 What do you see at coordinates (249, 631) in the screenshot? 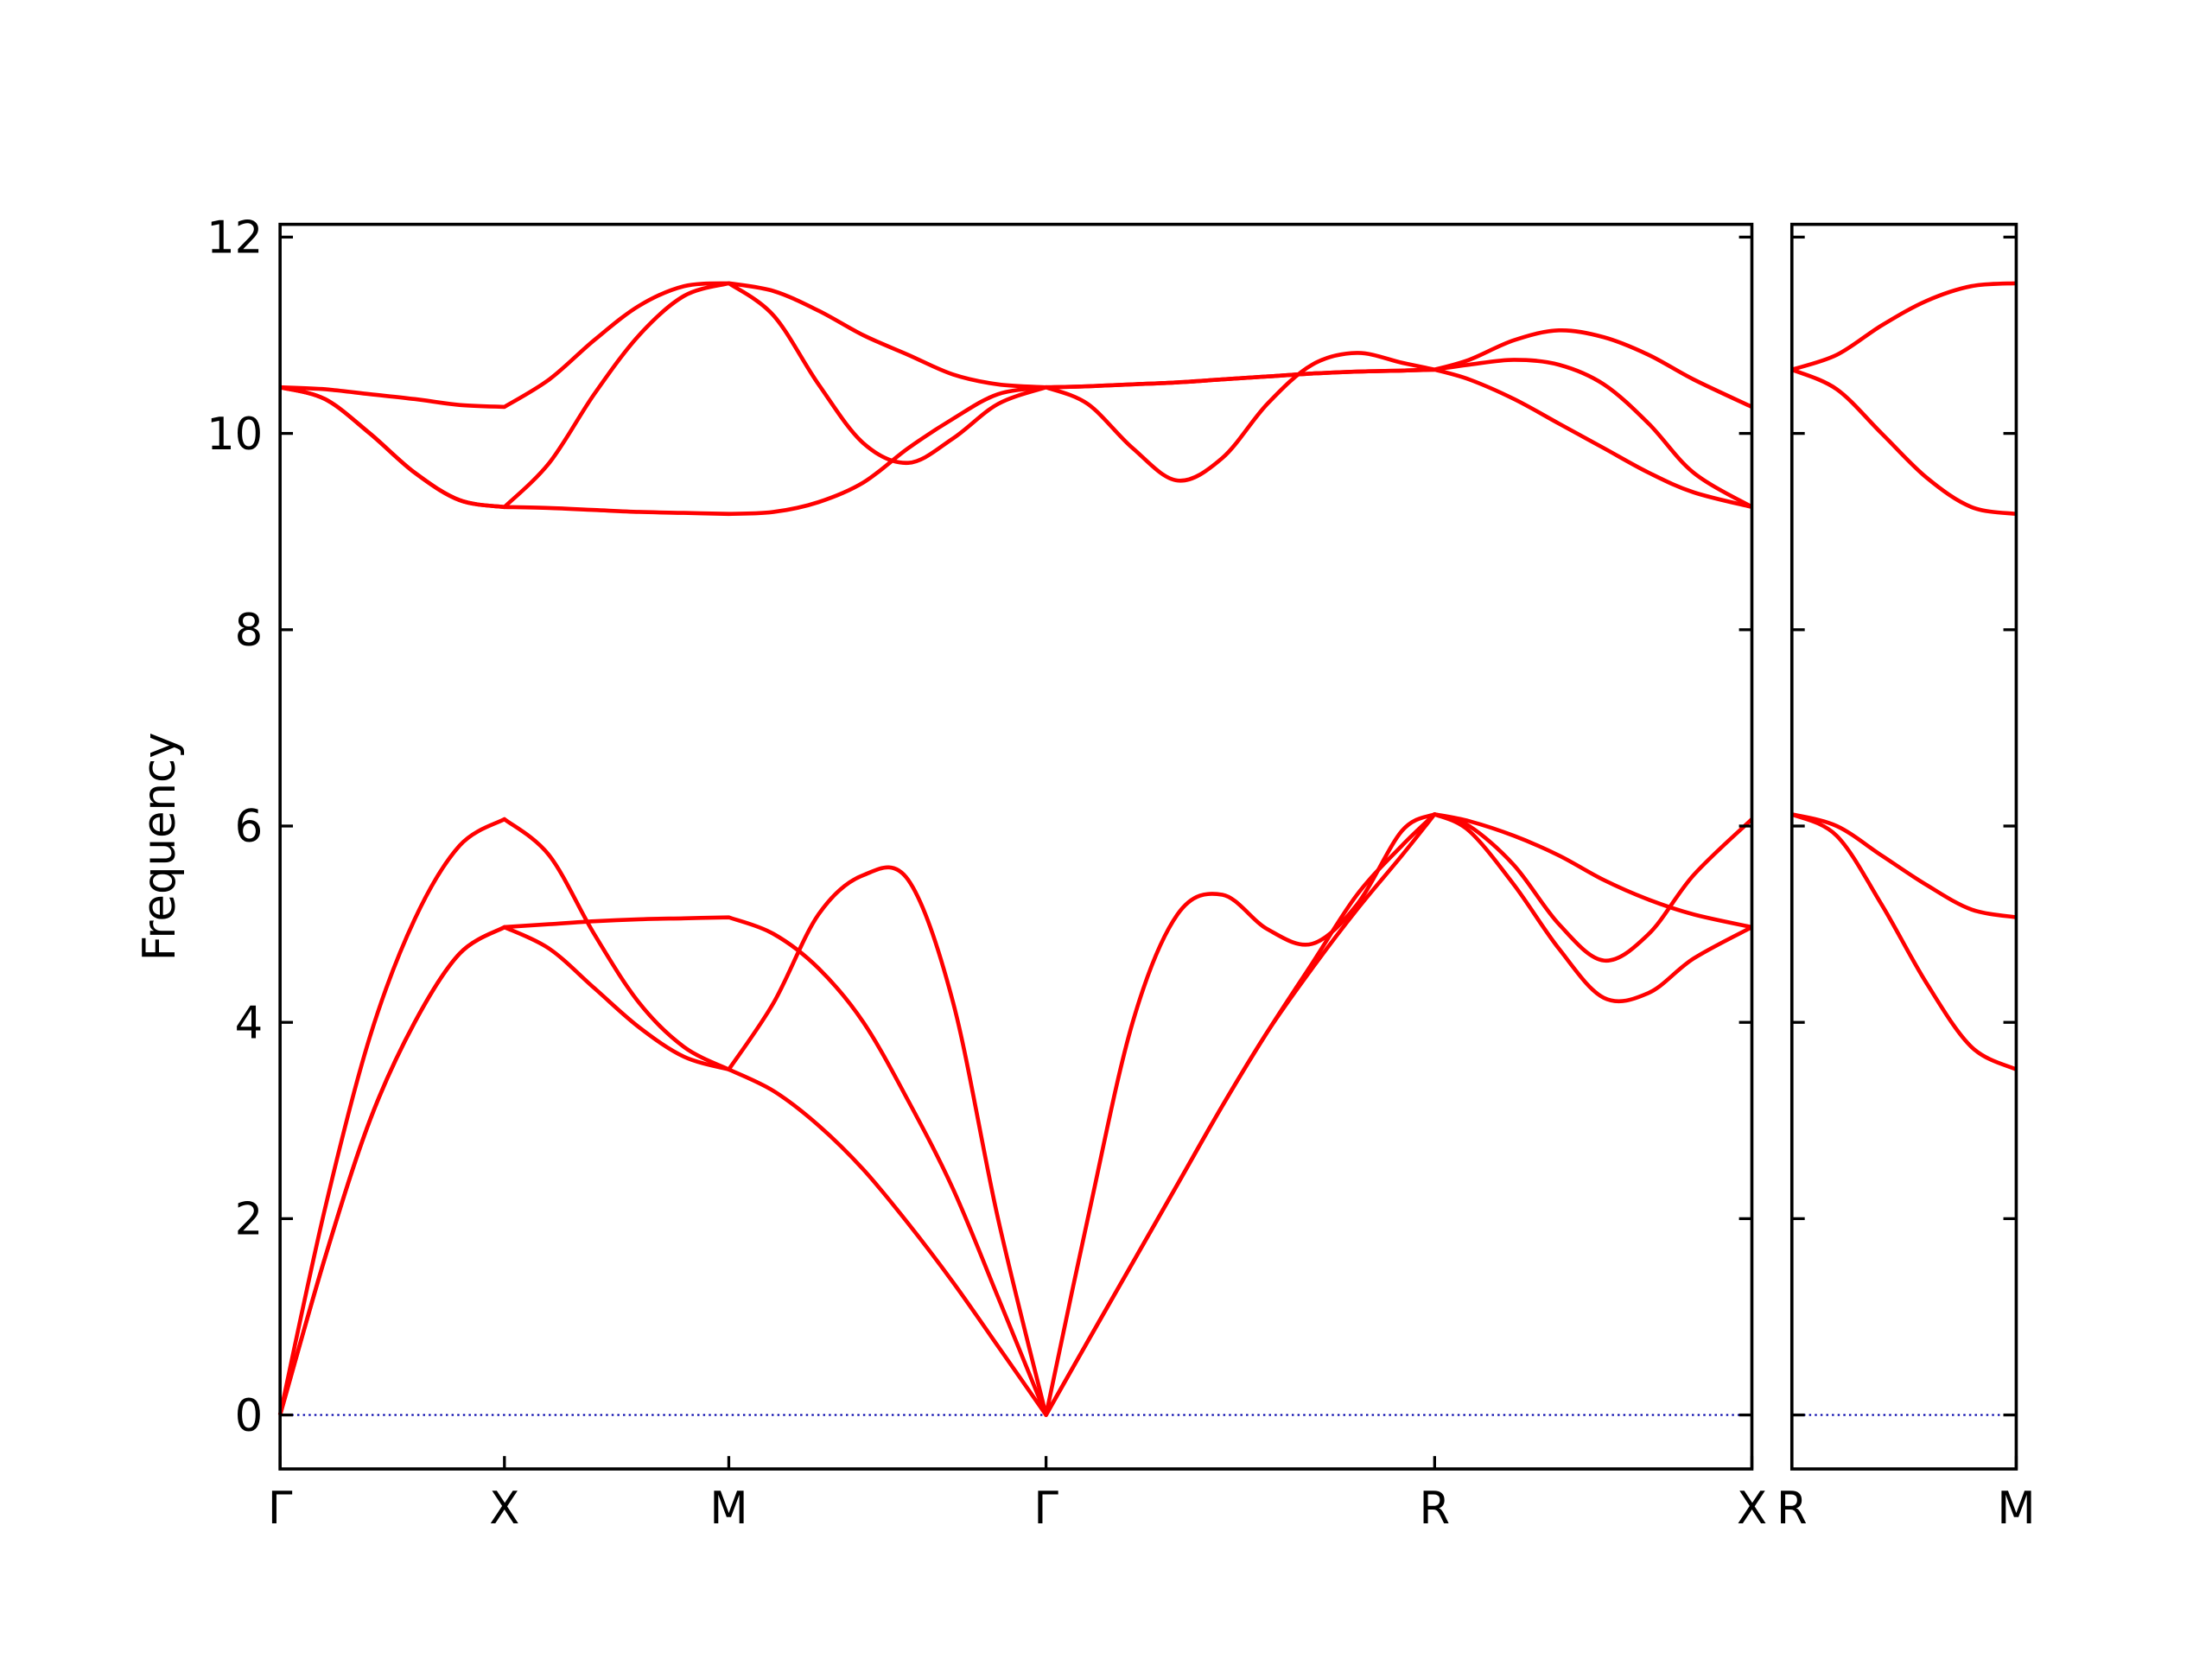
I see `y-tick-label: 8` at bounding box center [249, 631].